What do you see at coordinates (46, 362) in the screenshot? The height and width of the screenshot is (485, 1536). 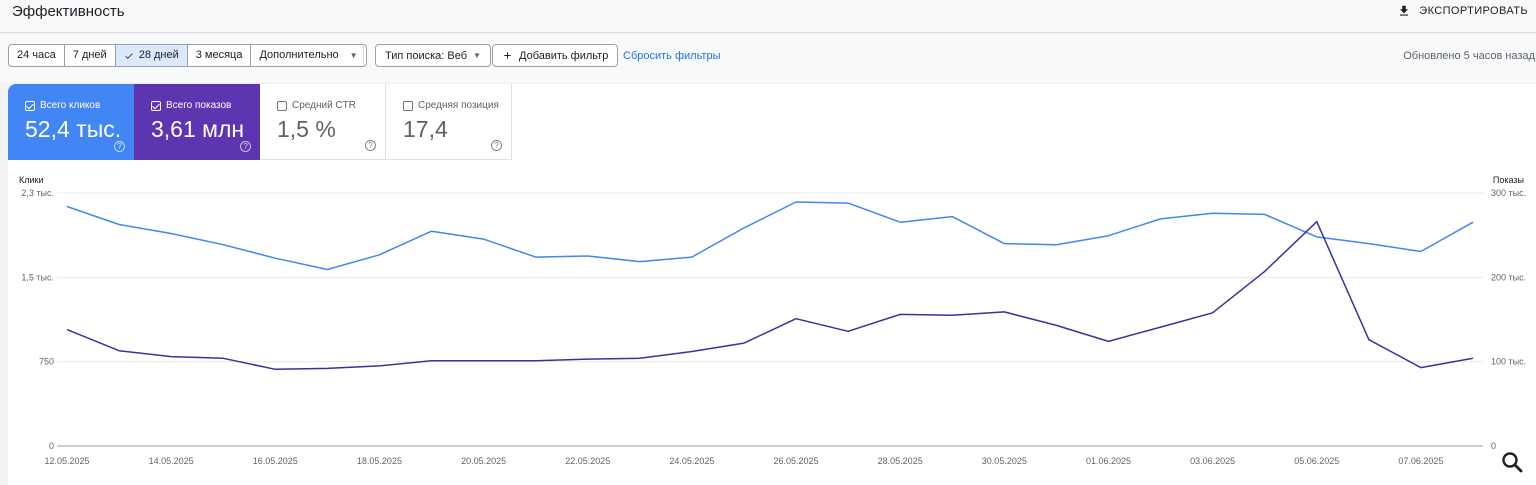 I see `left-axis-tick-label: 750` at bounding box center [46, 362].